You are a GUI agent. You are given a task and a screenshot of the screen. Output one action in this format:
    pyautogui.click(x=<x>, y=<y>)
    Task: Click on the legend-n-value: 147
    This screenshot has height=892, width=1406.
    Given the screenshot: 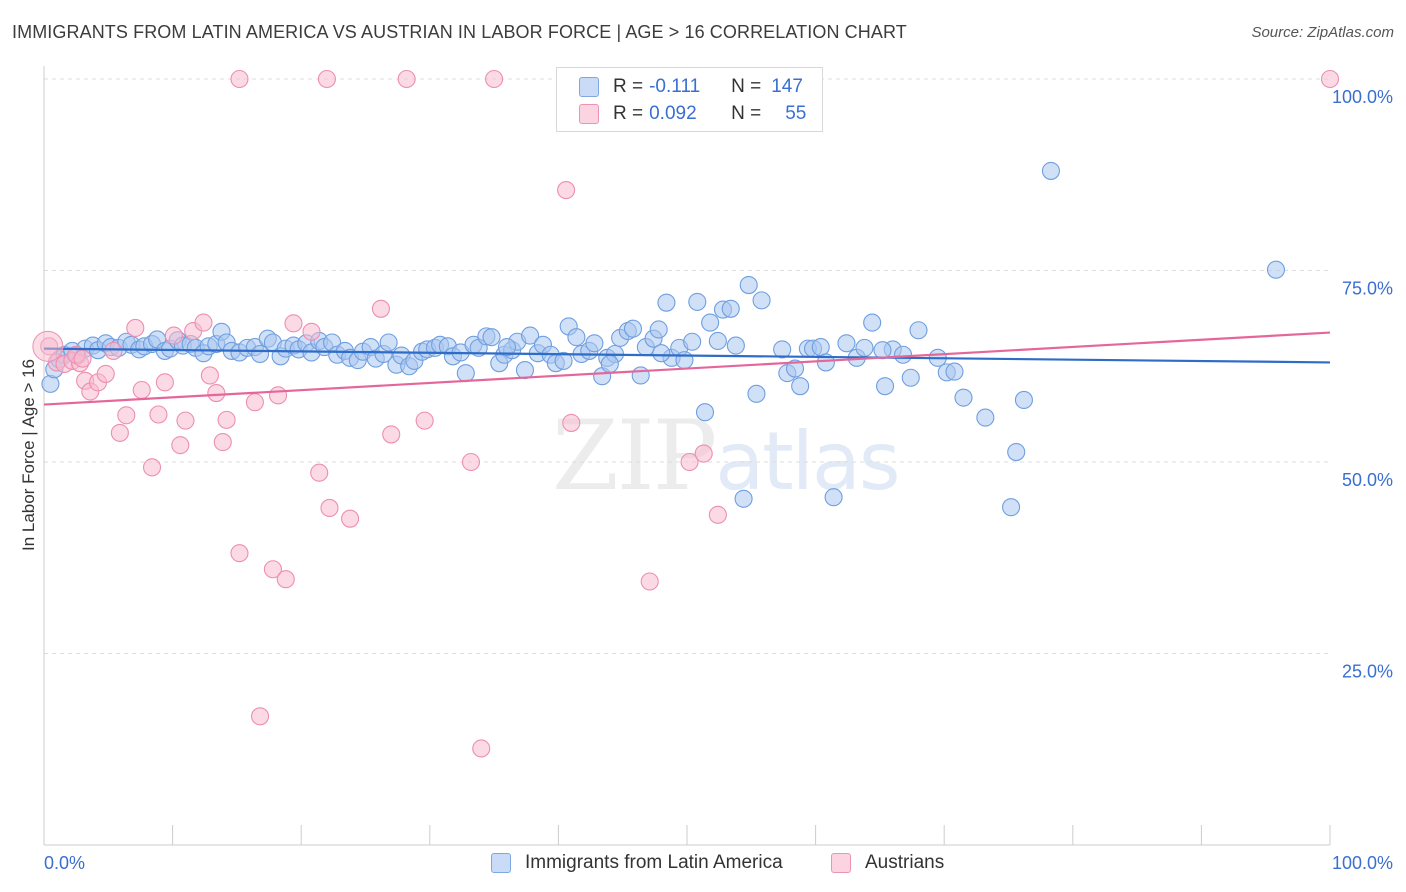 What is the action you would take?
    pyautogui.click(x=787, y=86)
    